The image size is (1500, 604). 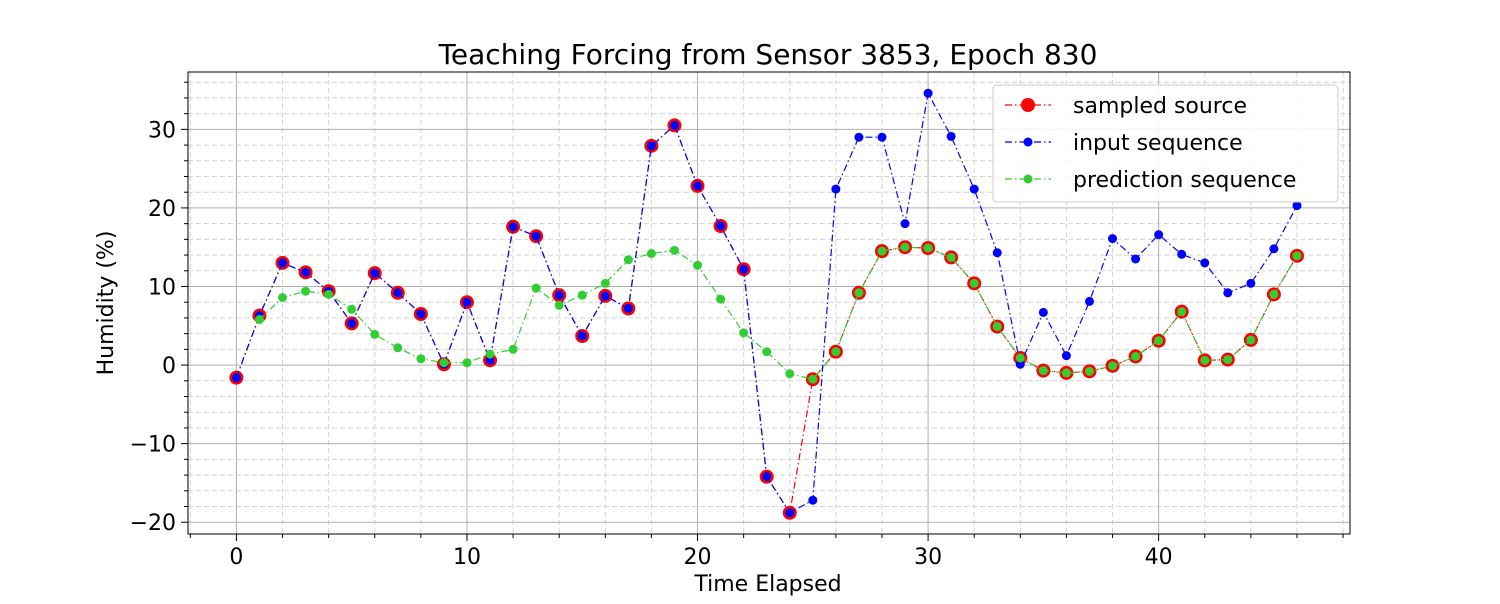 I want to click on x-tick-label: 40, so click(x=1159, y=557).